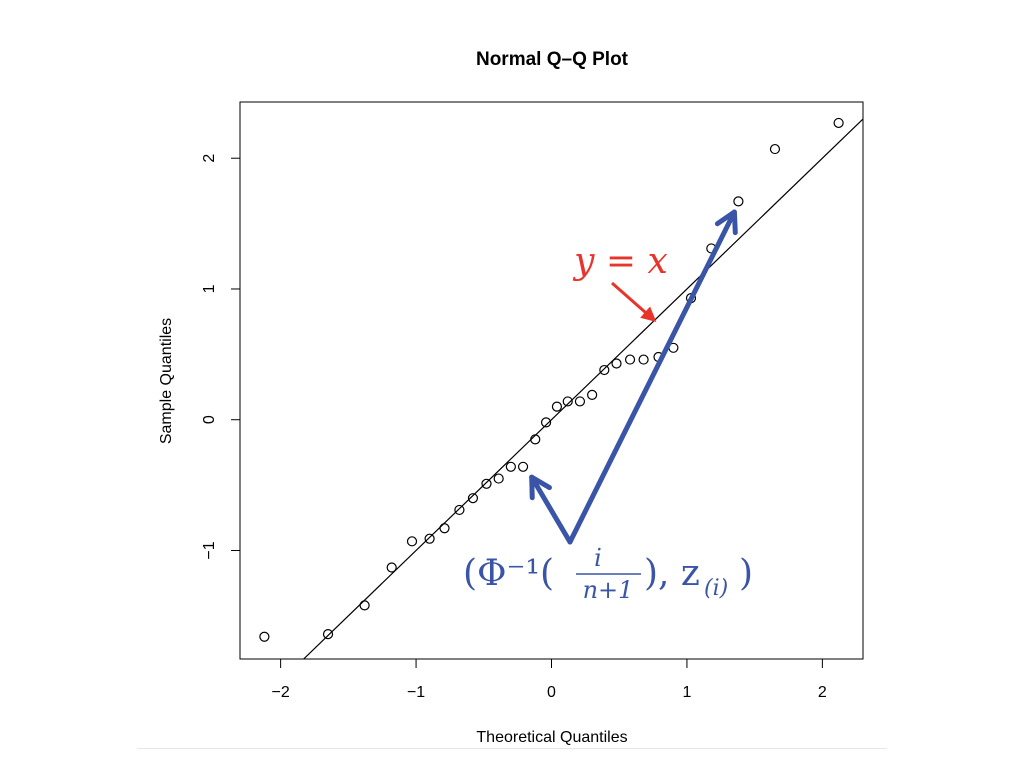  What do you see at coordinates (551, 692) in the screenshot?
I see `x-tick-label: 0` at bounding box center [551, 692].